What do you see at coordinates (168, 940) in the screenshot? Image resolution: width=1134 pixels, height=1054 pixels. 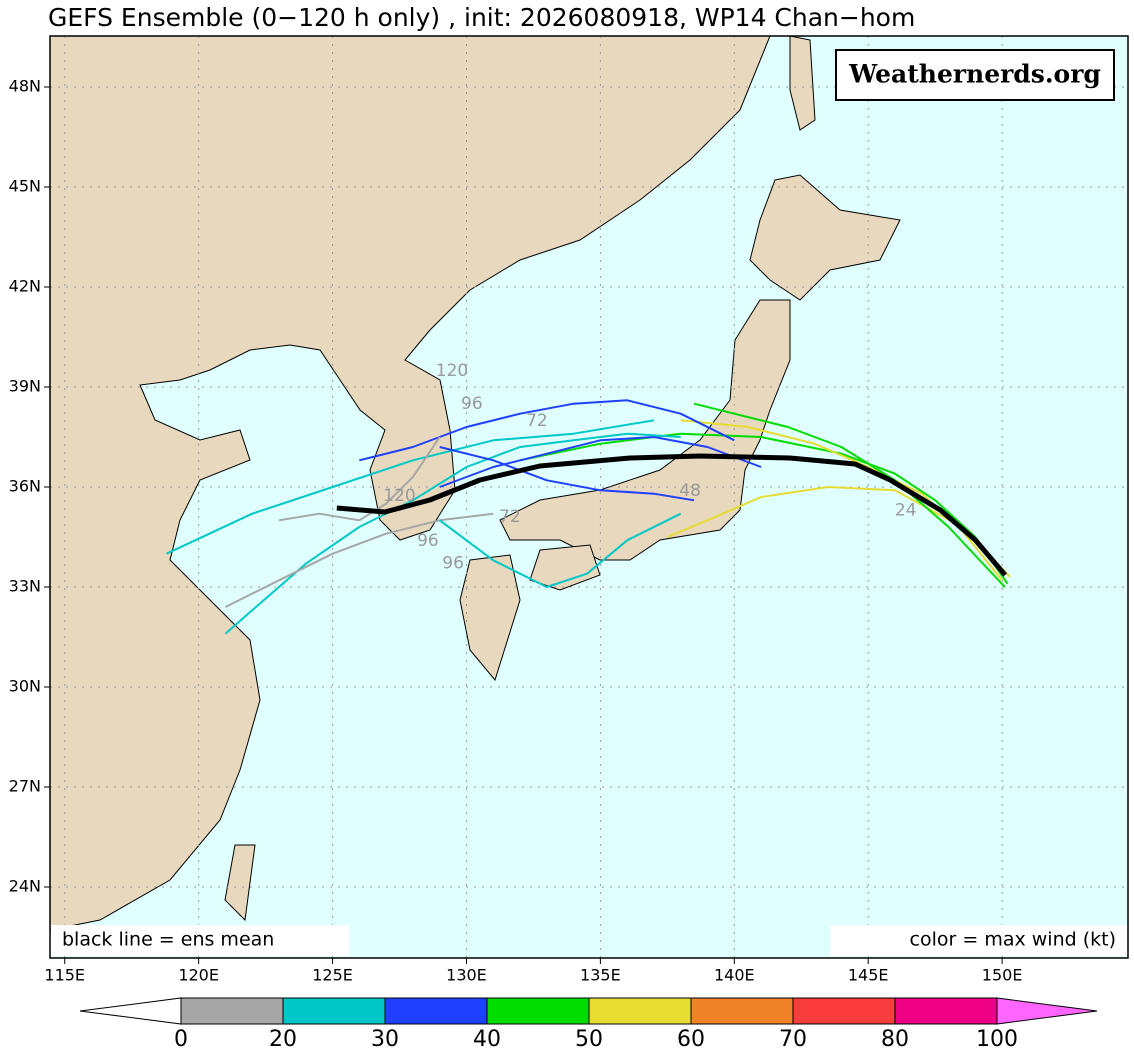 I see `note-left: black line = ens mean` at bounding box center [168, 940].